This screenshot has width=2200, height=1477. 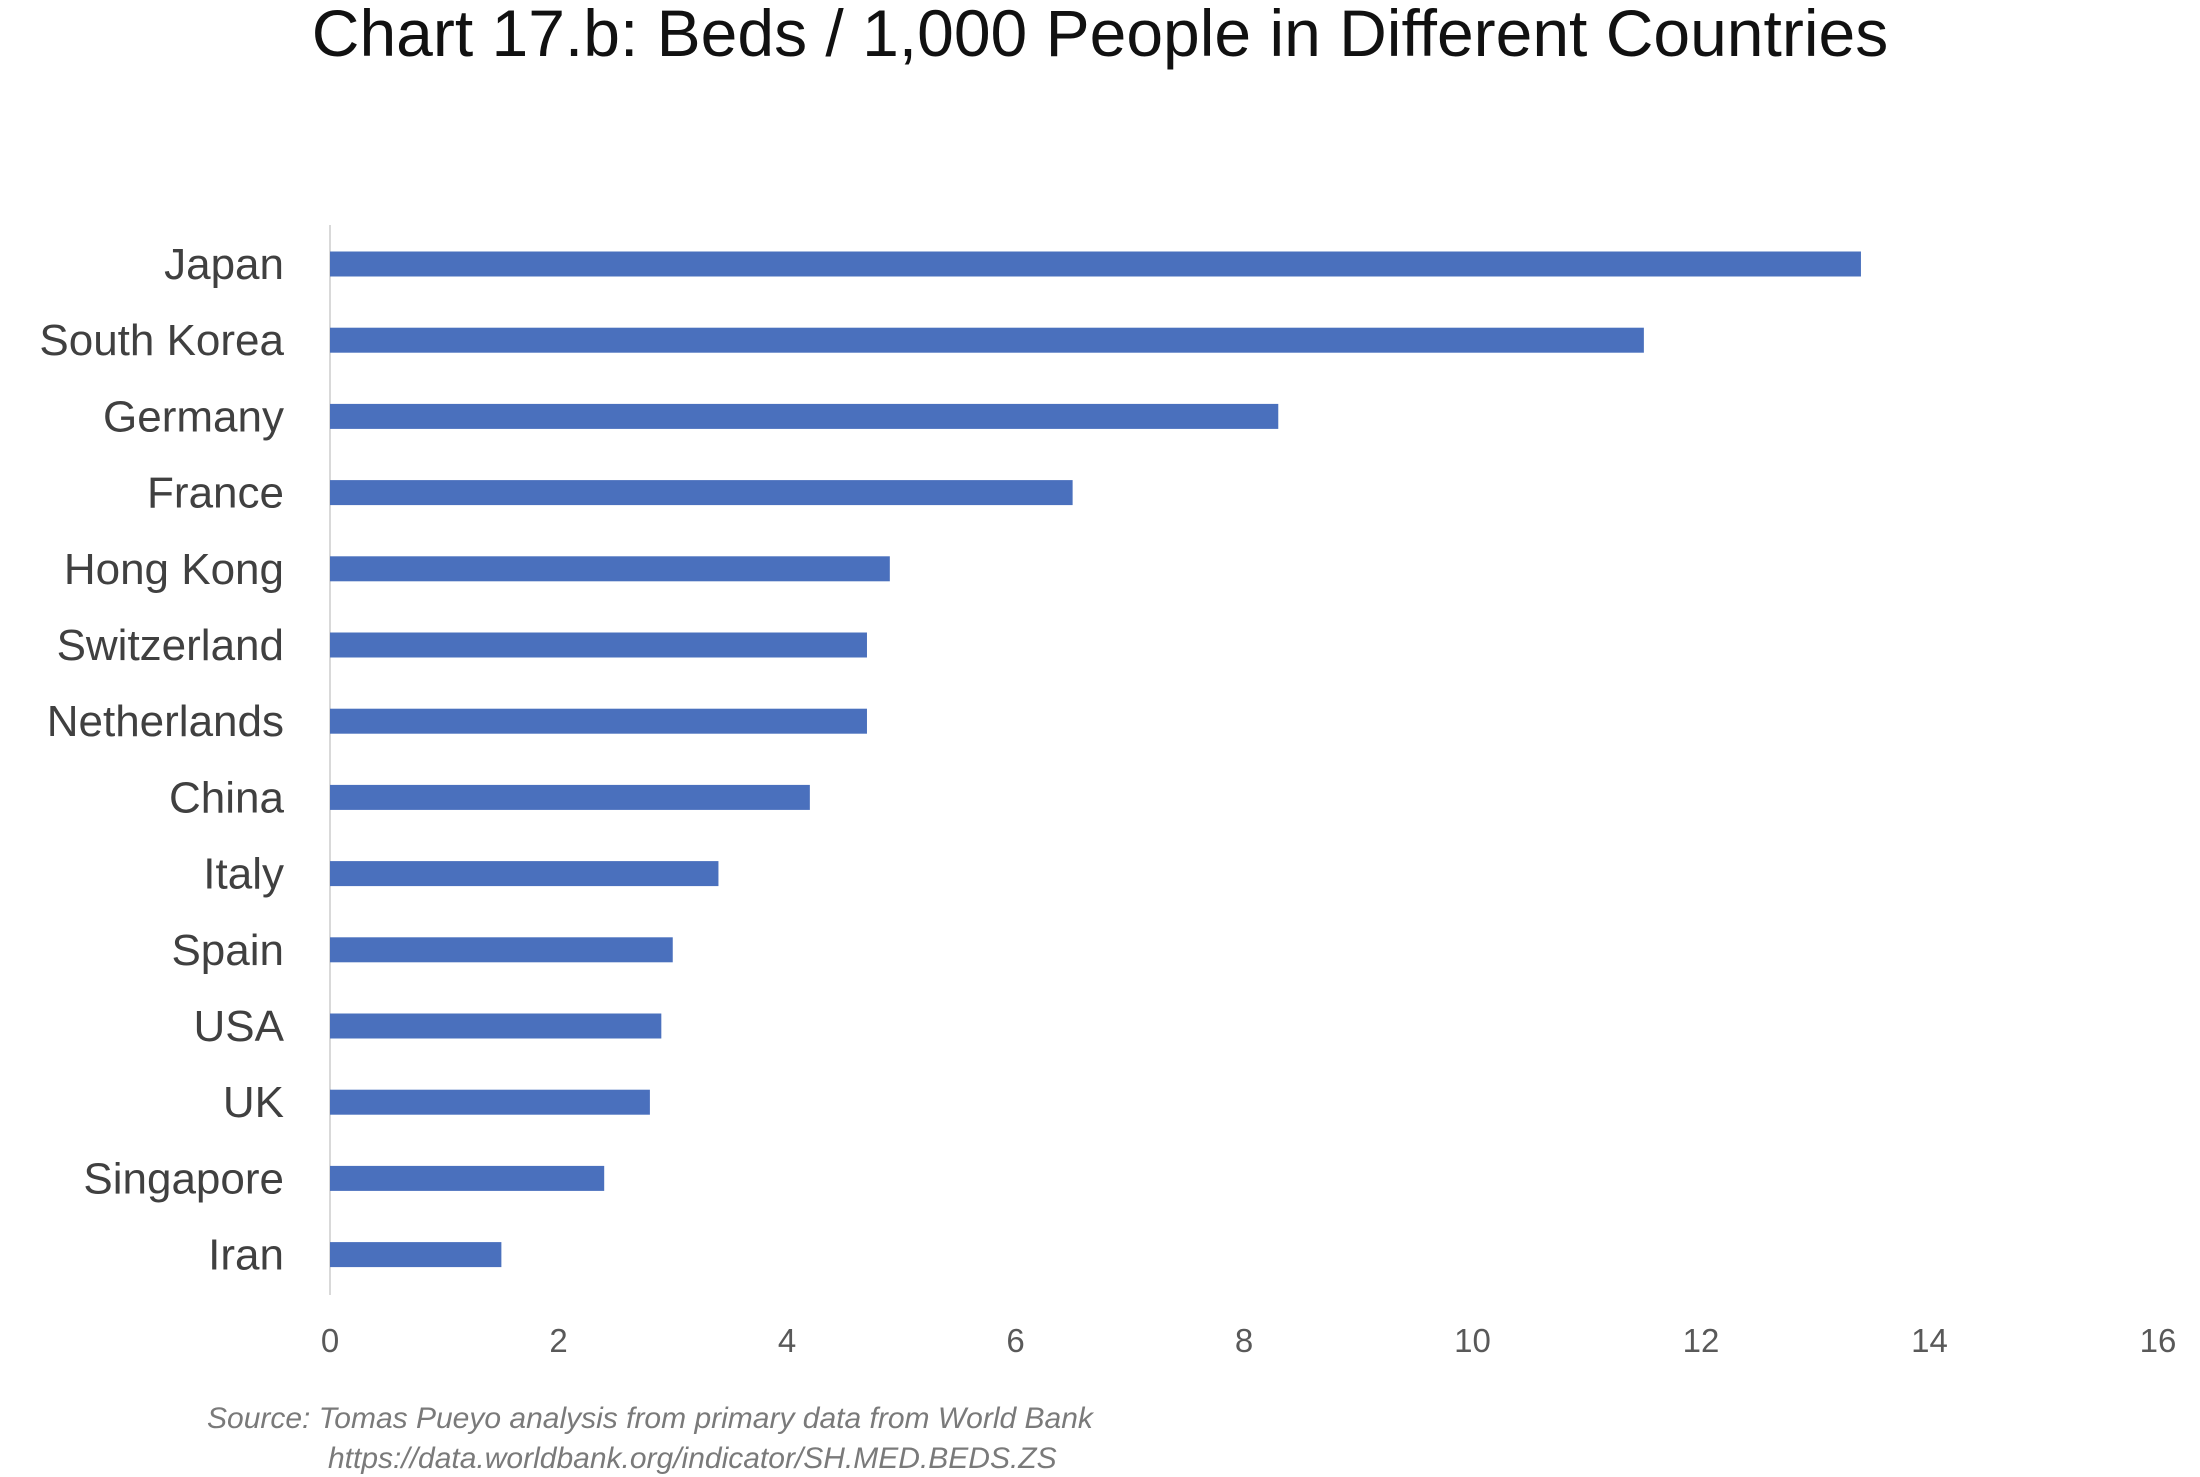 I want to click on bar-hong-kong, so click(x=610, y=569).